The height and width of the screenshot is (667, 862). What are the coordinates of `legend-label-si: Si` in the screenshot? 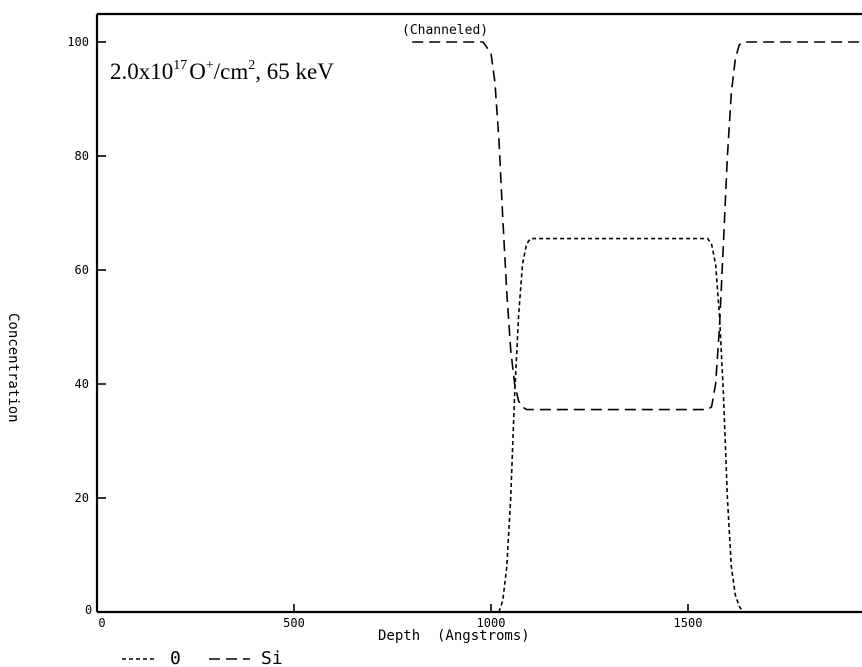 It's located at (272, 657).